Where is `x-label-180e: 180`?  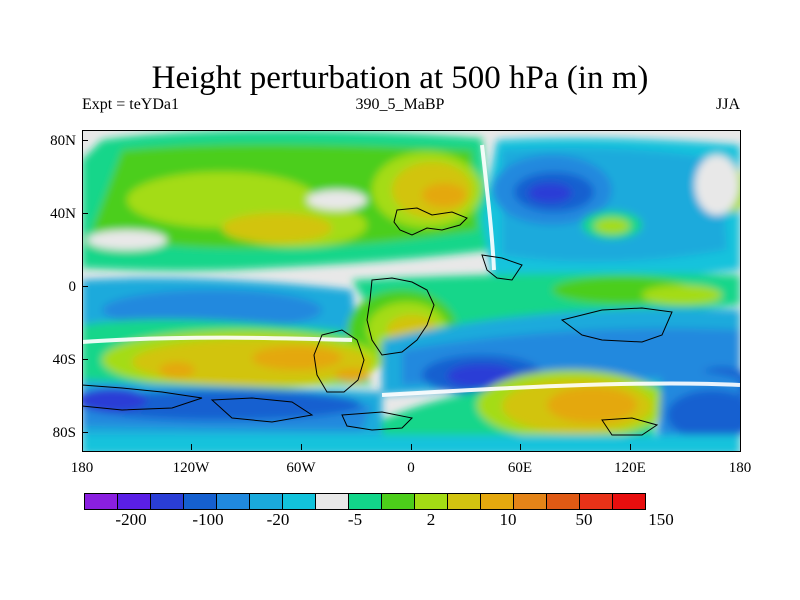 x-label-180e: 180 is located at coordinates (740, 468).